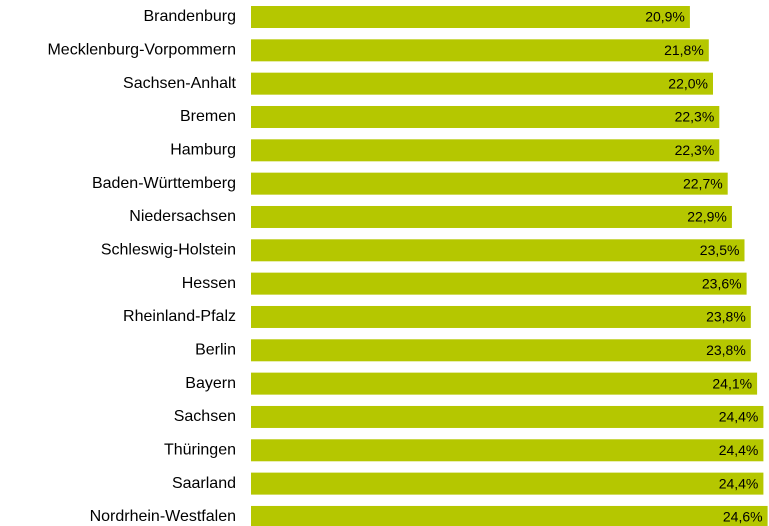 The height and width of the screenshot is (526, 769). Describe the element at coordinates (722, 283) in the screenshot. I see `value-label: 23,6%` at that location.